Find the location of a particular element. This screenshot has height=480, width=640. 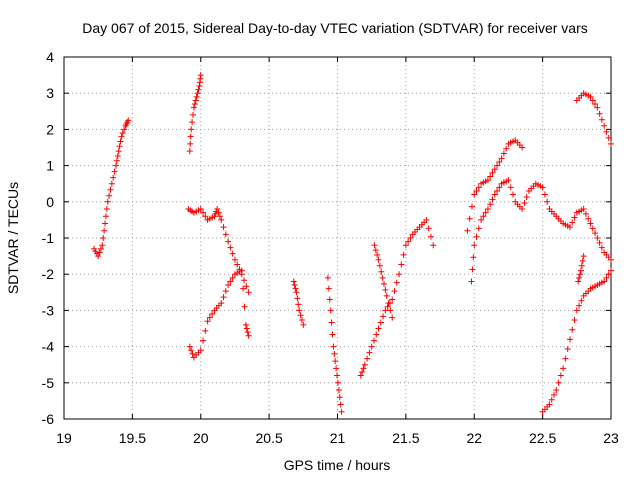

x-tick-label: 21 is located at coordinates (338, 438).